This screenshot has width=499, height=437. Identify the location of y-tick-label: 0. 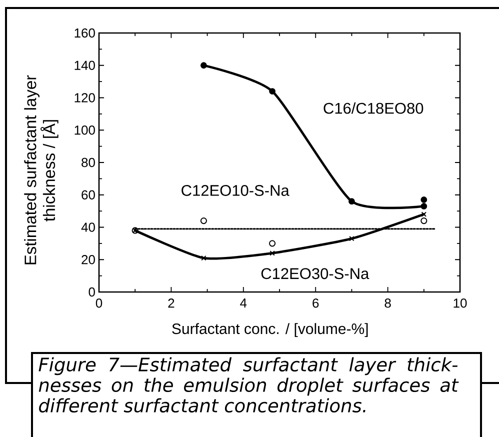
(91, 292).